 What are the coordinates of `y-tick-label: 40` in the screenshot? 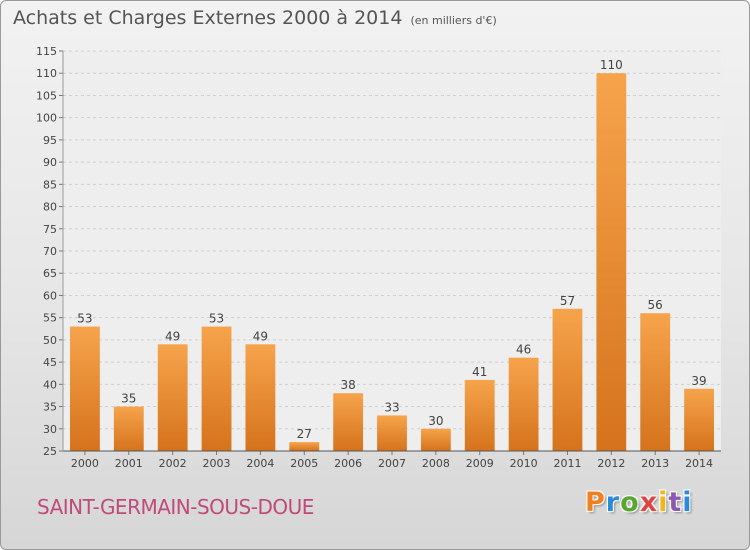 It's located at (50, 384).